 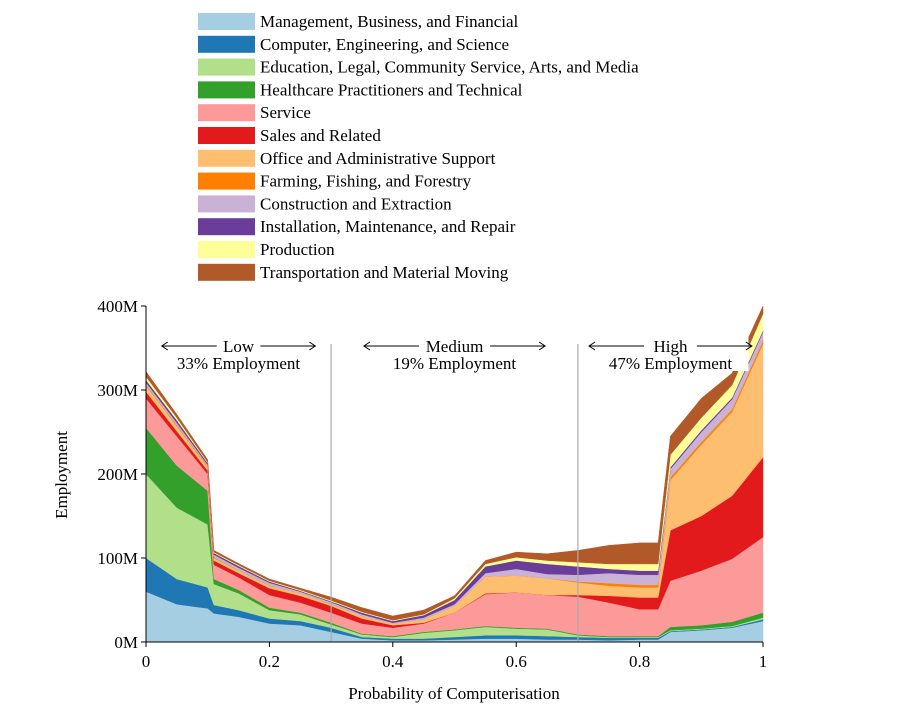 What do you see at coordinates (117, 306) in the screenshot?
I see `y-tick-label: 400M` at bounding box center [117, 306].